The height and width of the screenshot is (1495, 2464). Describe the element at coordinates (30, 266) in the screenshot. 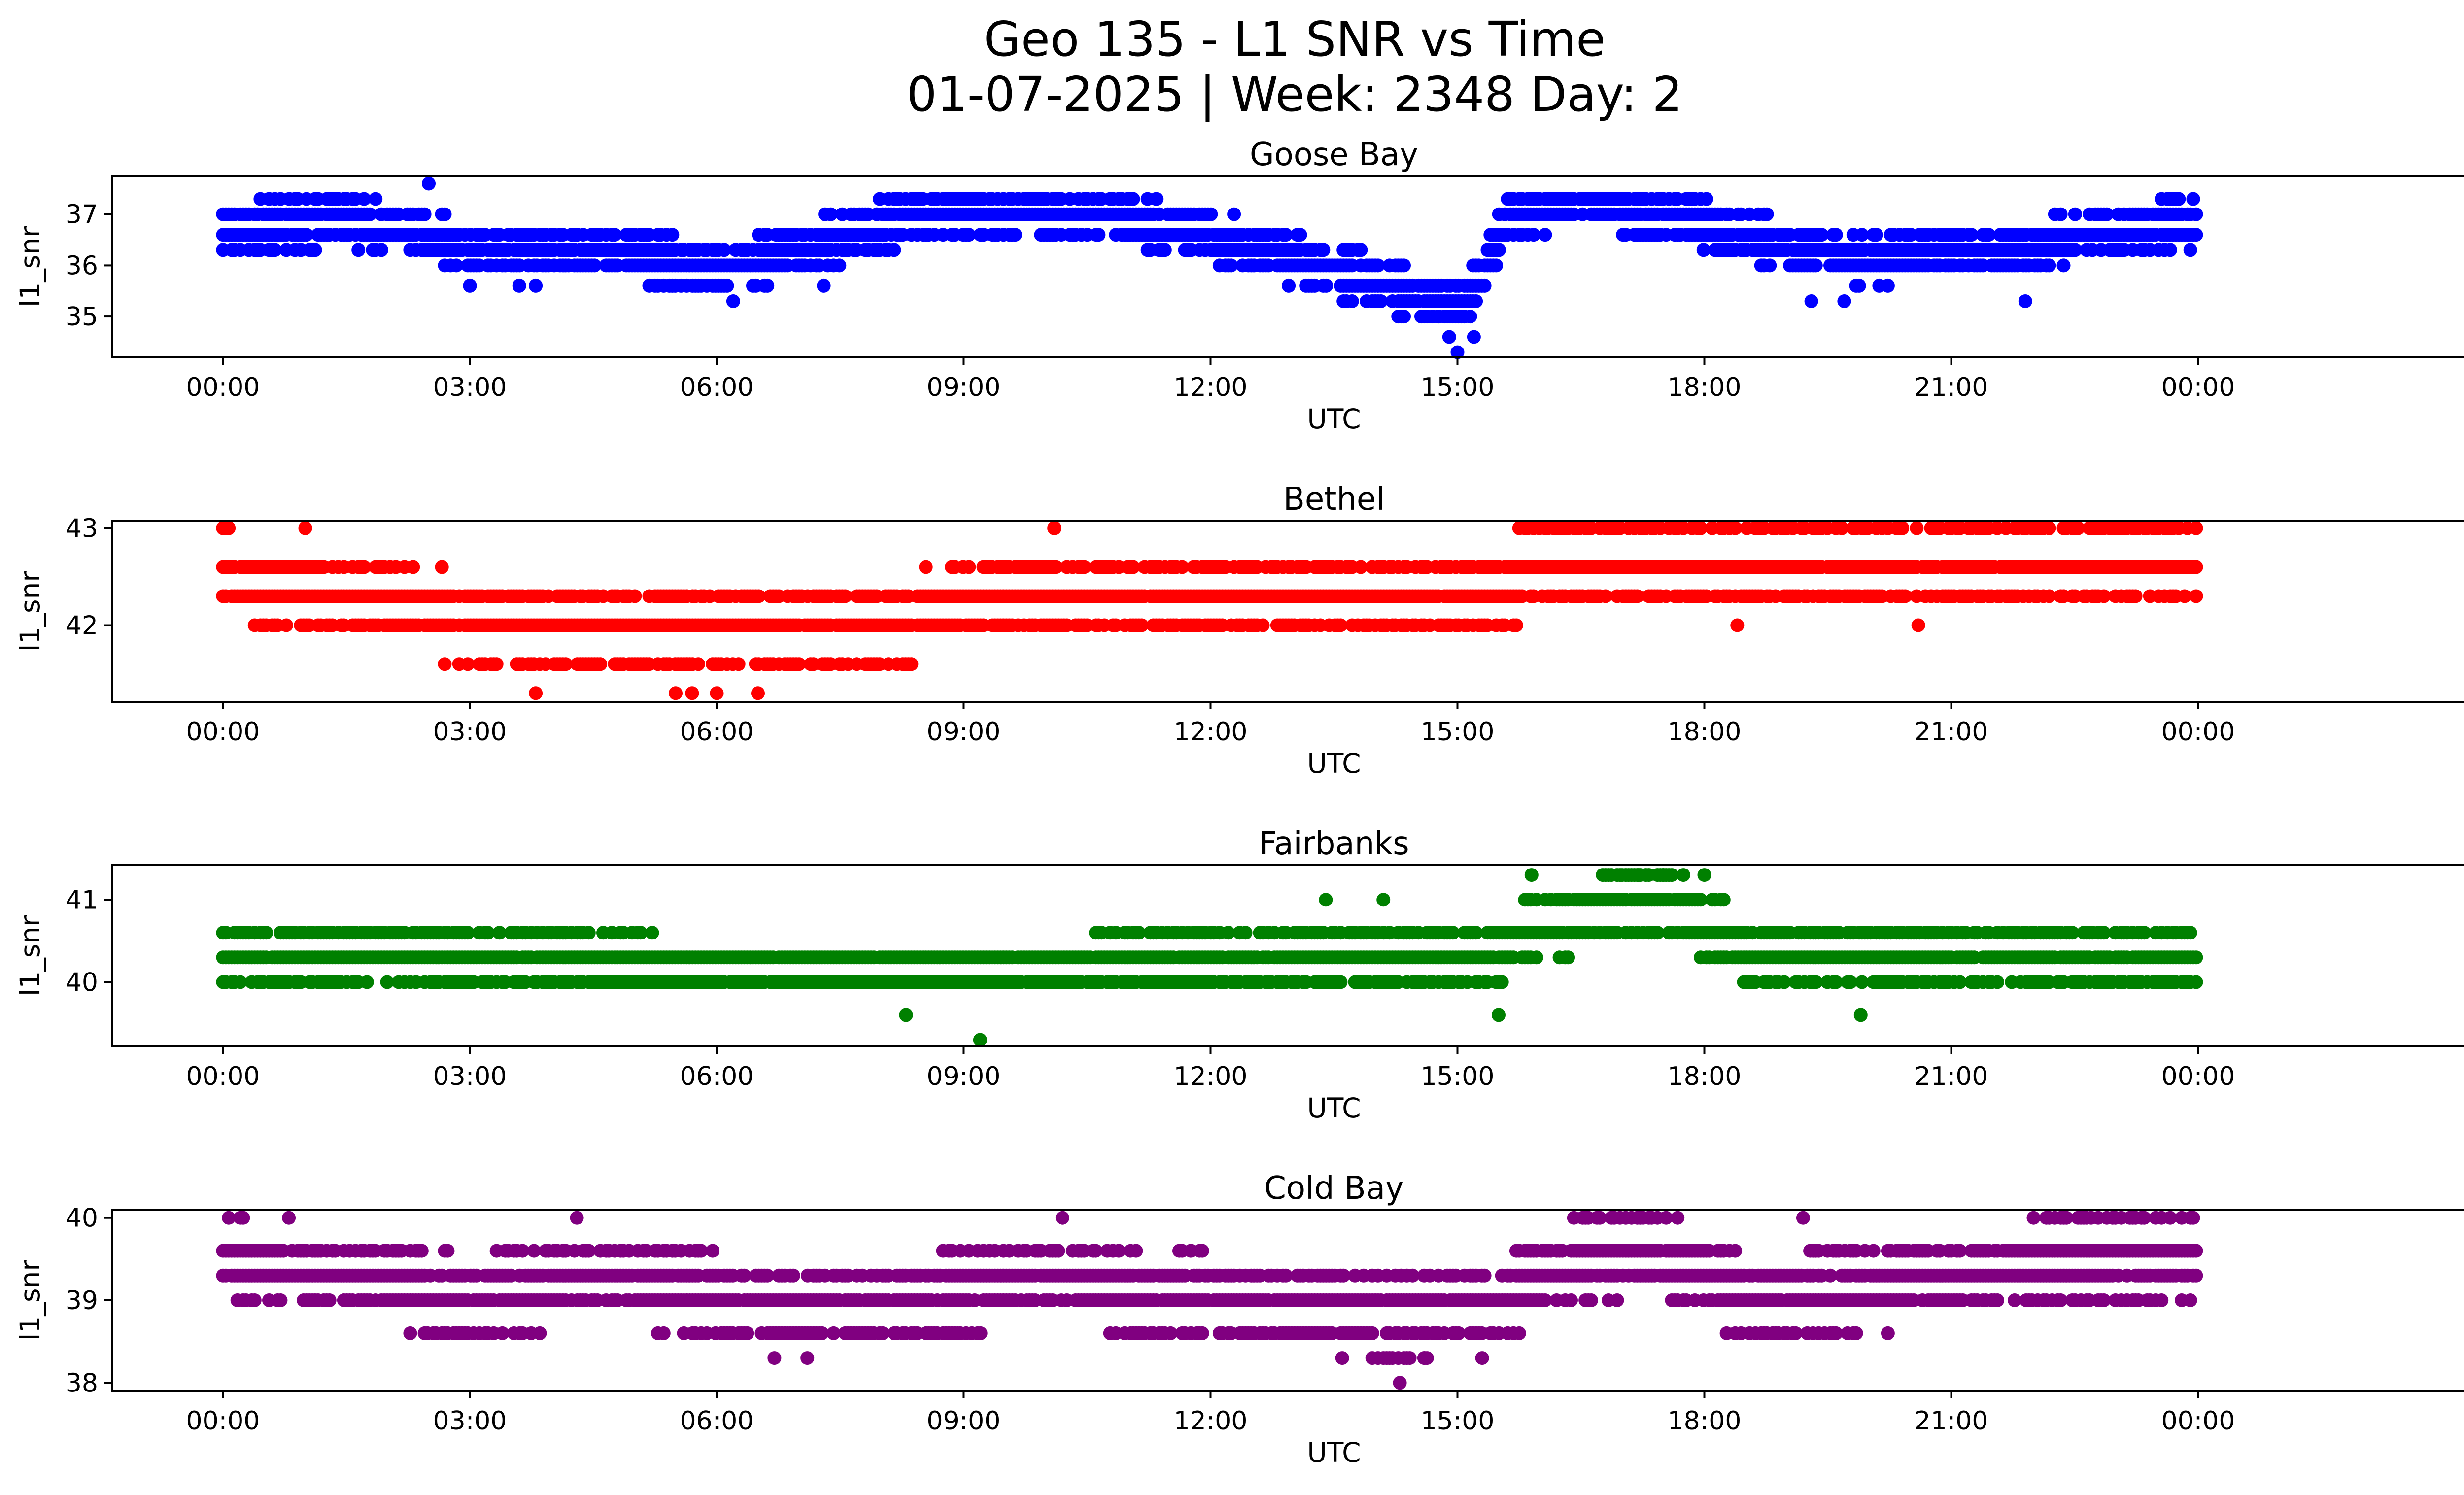

I see `y-axis-label: l1_snr` at that location.